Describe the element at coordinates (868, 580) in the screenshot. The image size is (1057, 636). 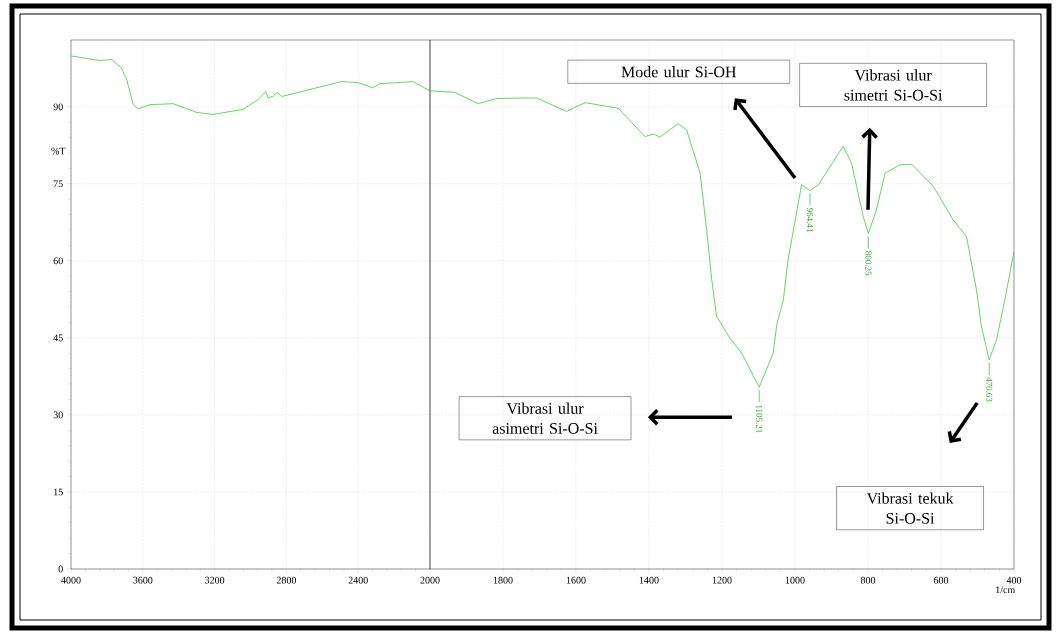
I see `x-tick-label: 800` at that location.